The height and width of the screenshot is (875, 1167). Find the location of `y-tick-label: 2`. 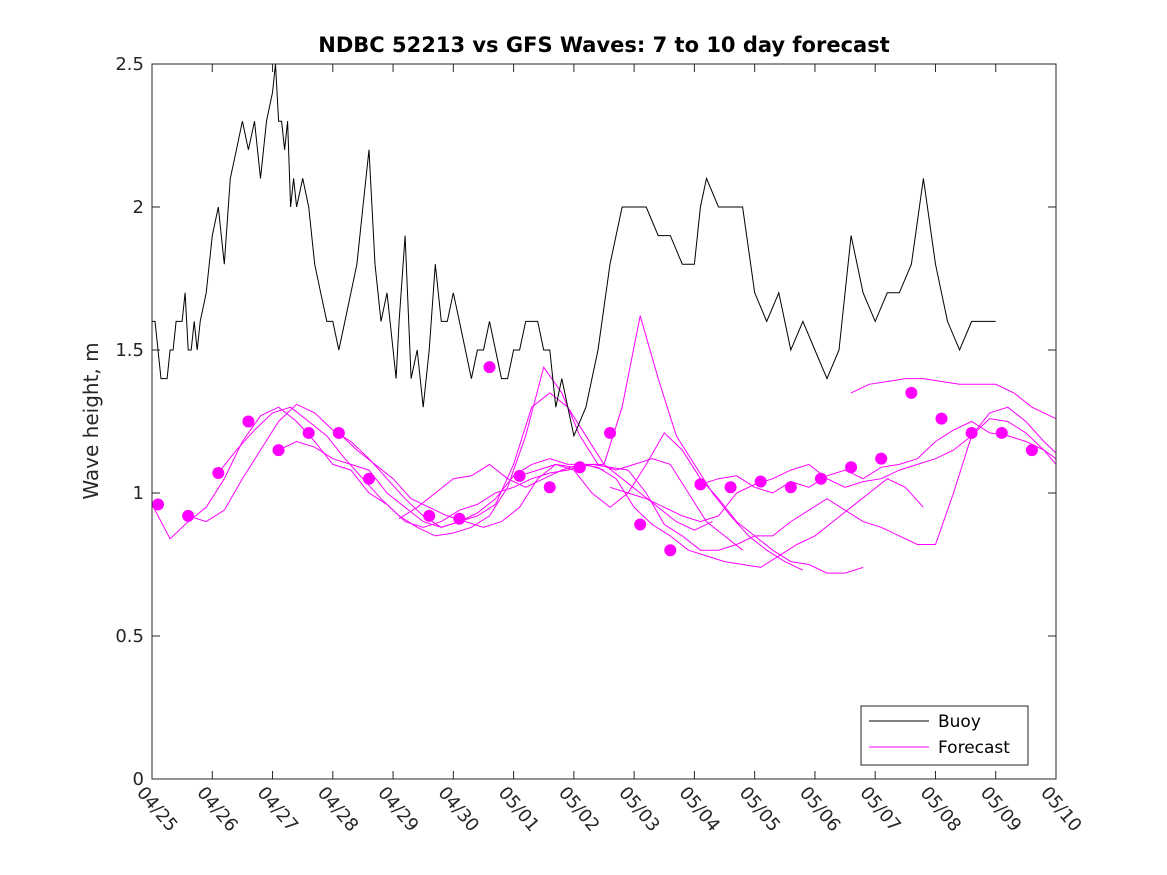

y-tick-label: 2 is located at coordinates (138, 207).